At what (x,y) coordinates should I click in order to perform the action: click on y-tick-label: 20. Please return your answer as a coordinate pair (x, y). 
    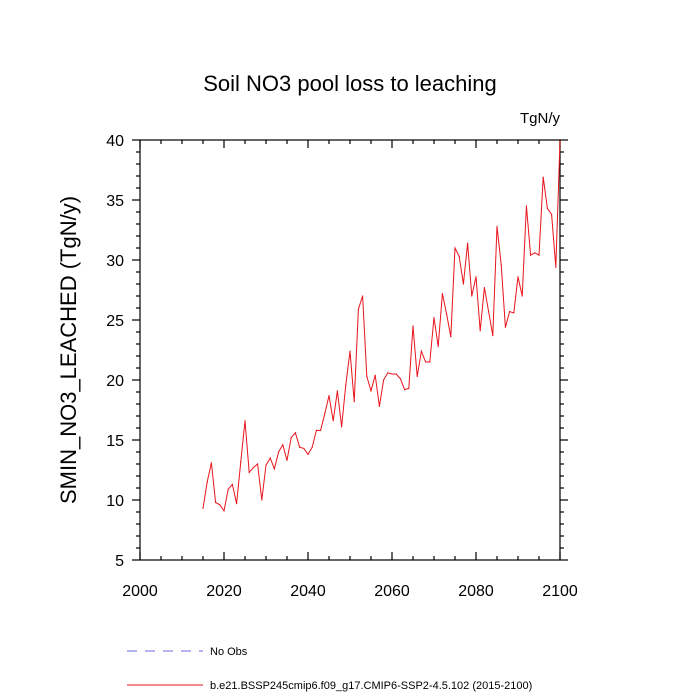
    Looking at the image, I should click on (115, 381).